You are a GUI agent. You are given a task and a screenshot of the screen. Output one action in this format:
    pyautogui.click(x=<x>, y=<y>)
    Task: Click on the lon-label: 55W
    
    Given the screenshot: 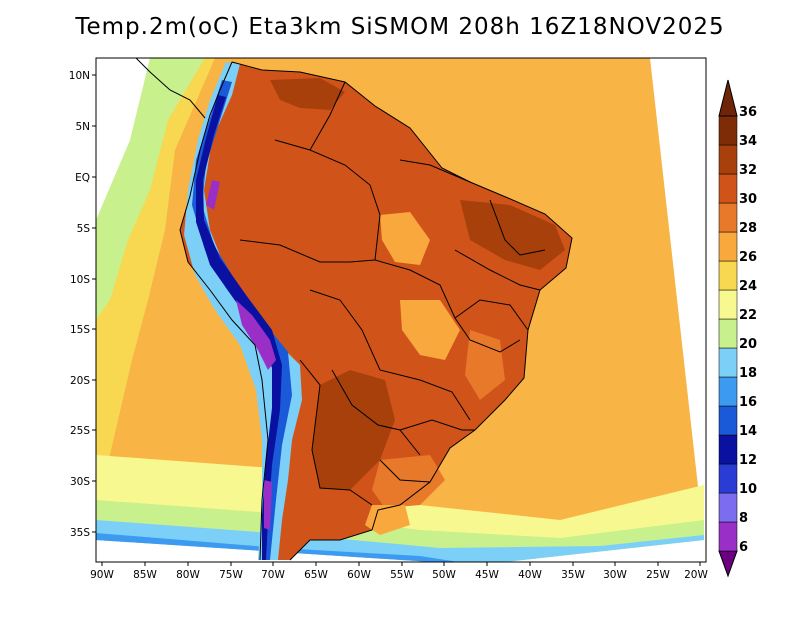 What is the action you would take?
    pyautogui.click(x=402, y=575)
    